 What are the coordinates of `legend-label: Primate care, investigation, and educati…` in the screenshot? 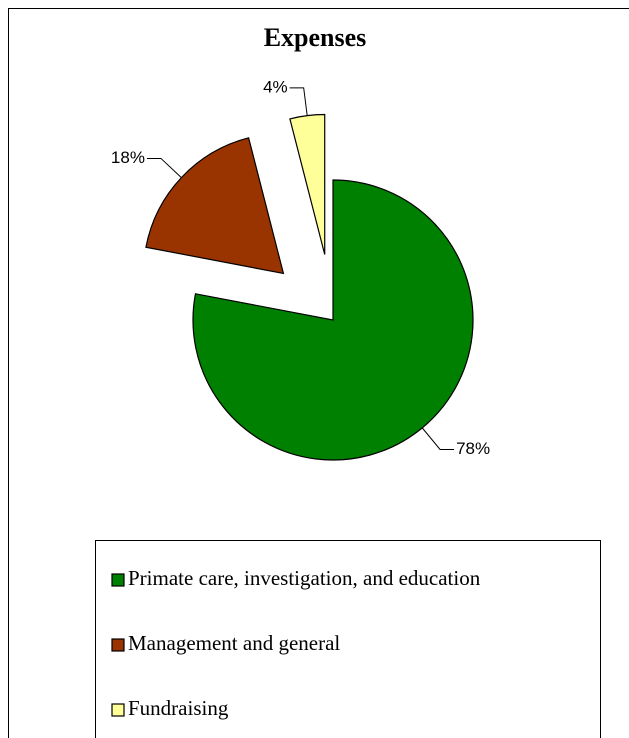 It's located at (304, 578).